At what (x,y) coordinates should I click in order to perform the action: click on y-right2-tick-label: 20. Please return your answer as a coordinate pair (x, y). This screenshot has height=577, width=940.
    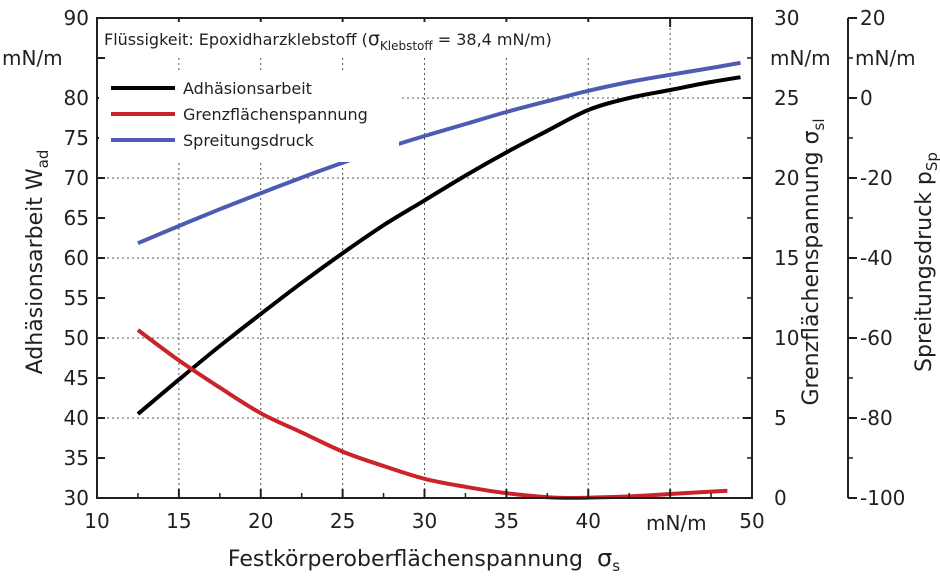
    Looking at the image, I should click on (872, 18).